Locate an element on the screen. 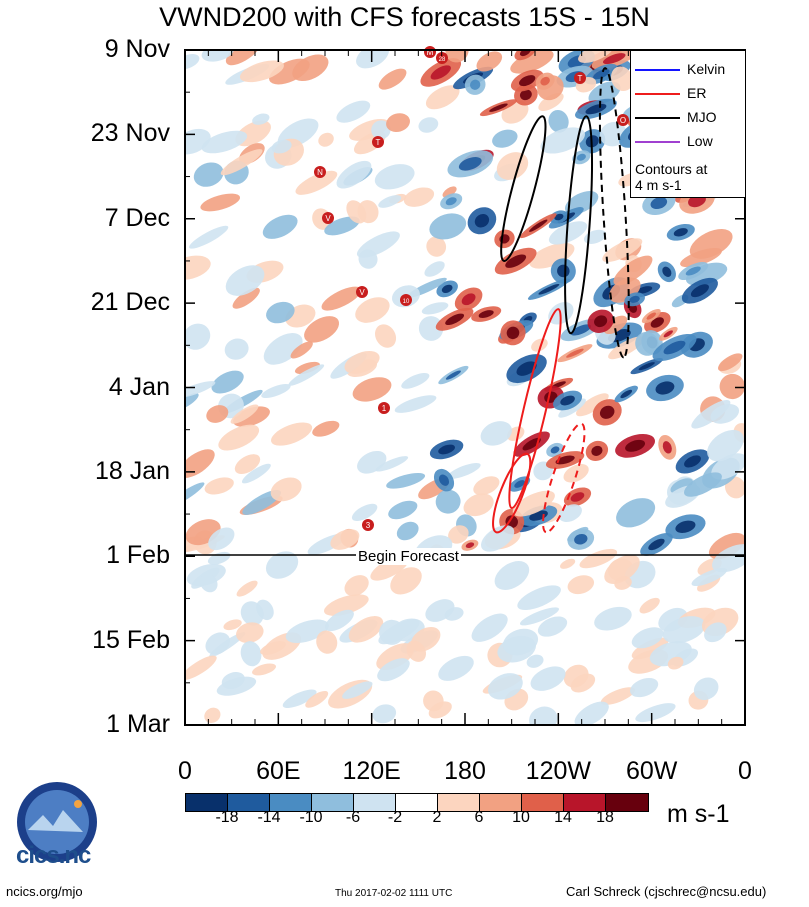  contour-er is located at coordinates (512, 493).